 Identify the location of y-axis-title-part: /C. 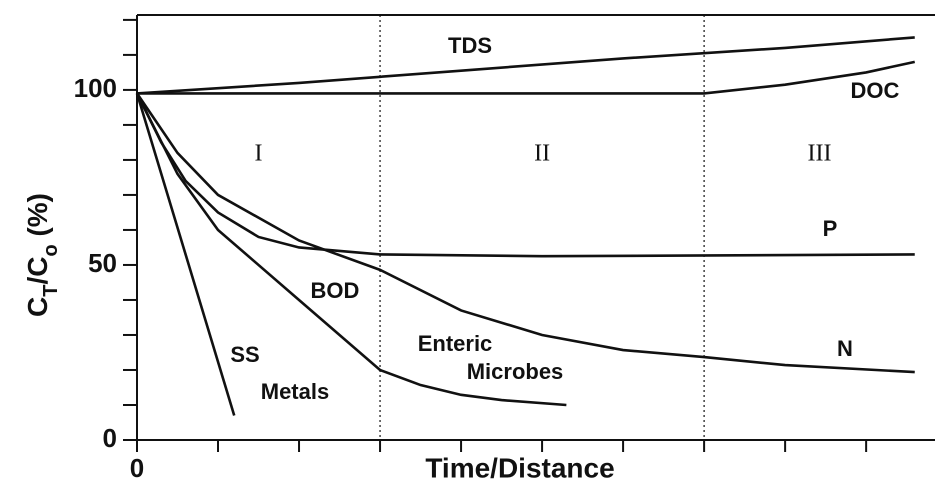
(37, 271).